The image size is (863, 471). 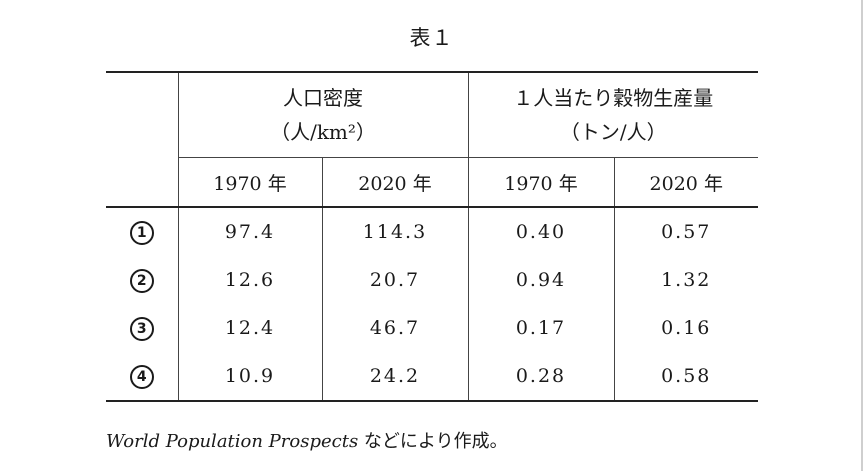 I want to click on table-cell: 0.28, so click(x=540, y=377).